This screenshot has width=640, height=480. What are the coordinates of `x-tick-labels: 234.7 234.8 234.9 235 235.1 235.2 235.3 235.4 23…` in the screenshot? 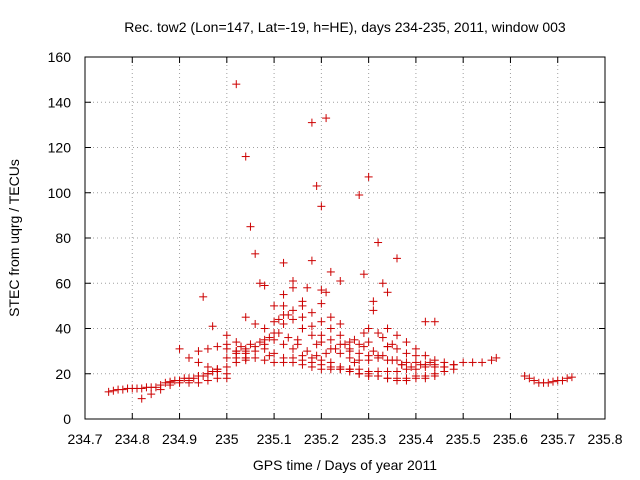 It's located at (344, 439).